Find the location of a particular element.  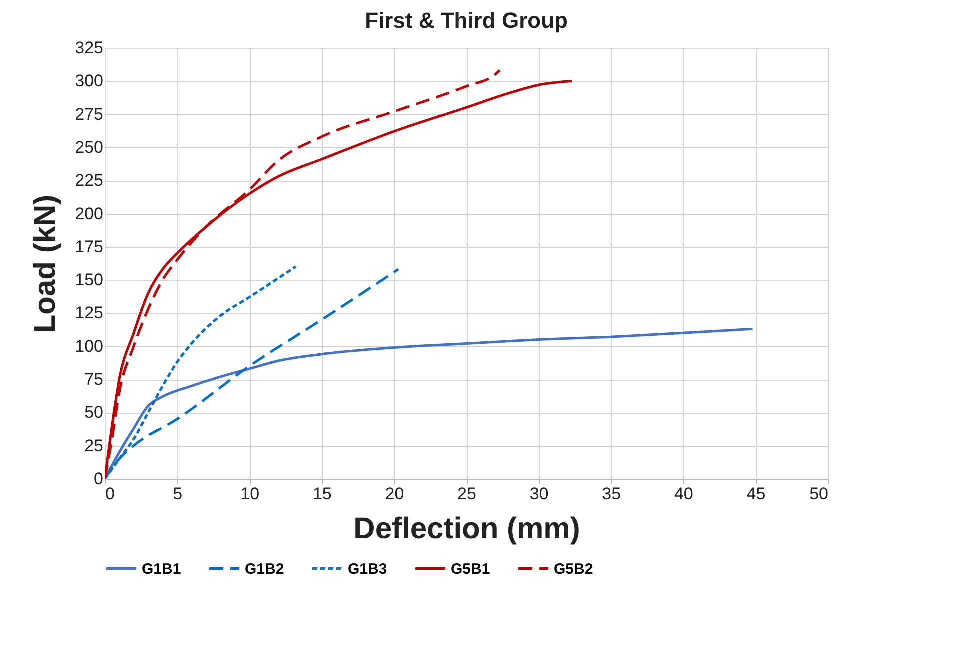

legend-label: G1B2 is located at coordinates (264, 569).